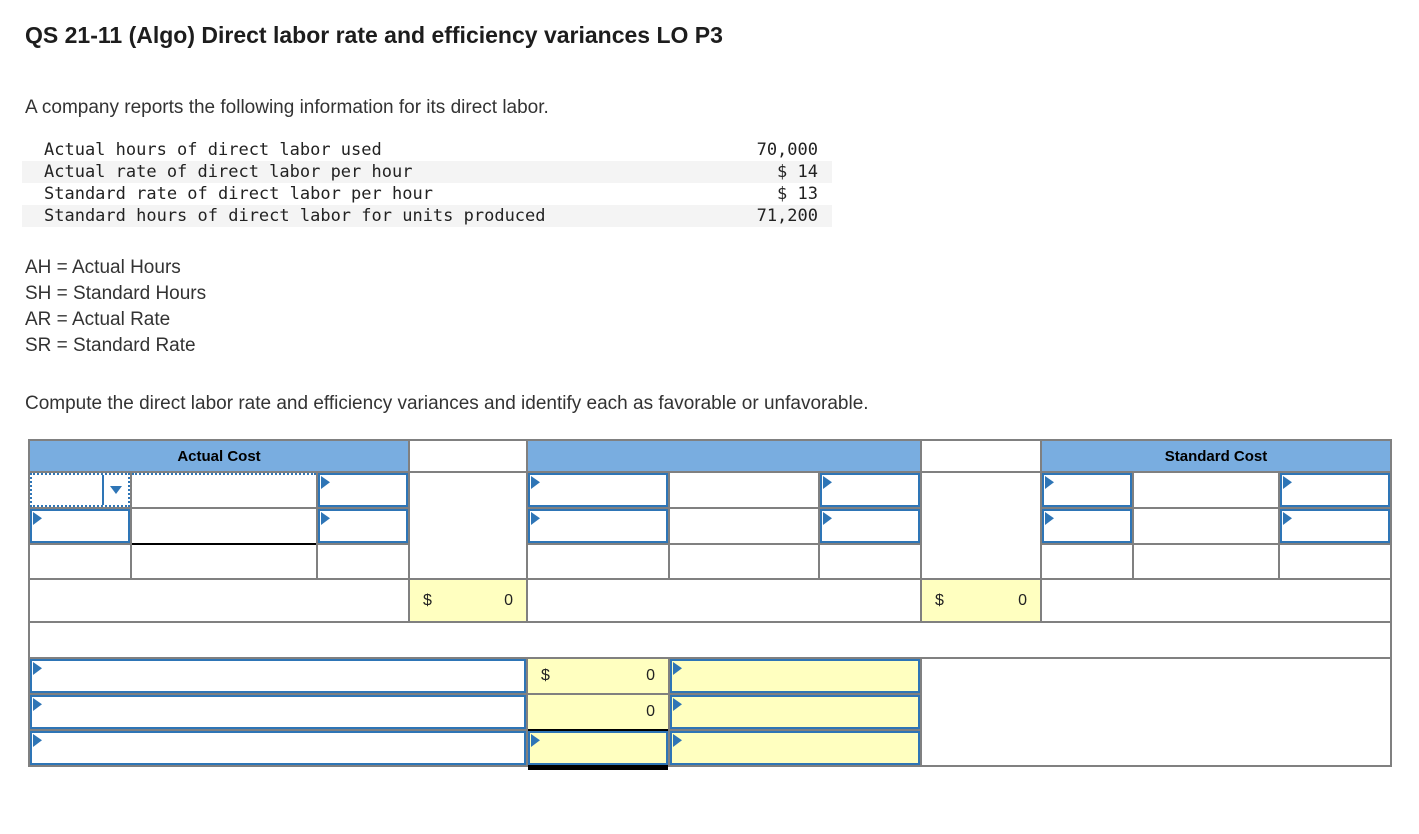 This screenshot has width=1419, height=834. Describe the element at coordinates (110, 345) in the screenshot. I see `abbreviation-line: SR = Standard Rate` at that location.